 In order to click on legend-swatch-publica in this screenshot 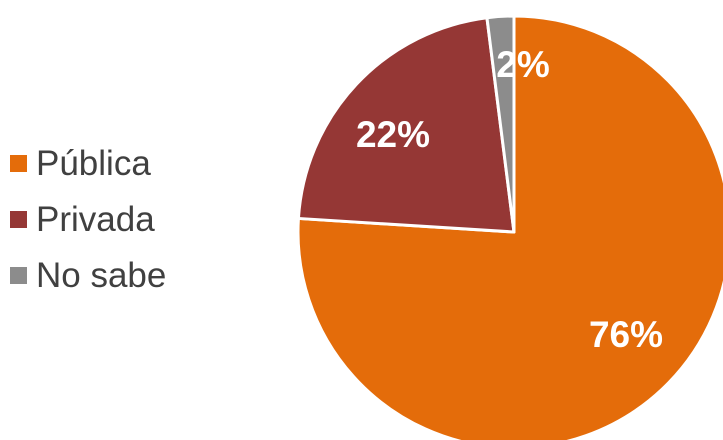, I will do `click(18, 163)`.